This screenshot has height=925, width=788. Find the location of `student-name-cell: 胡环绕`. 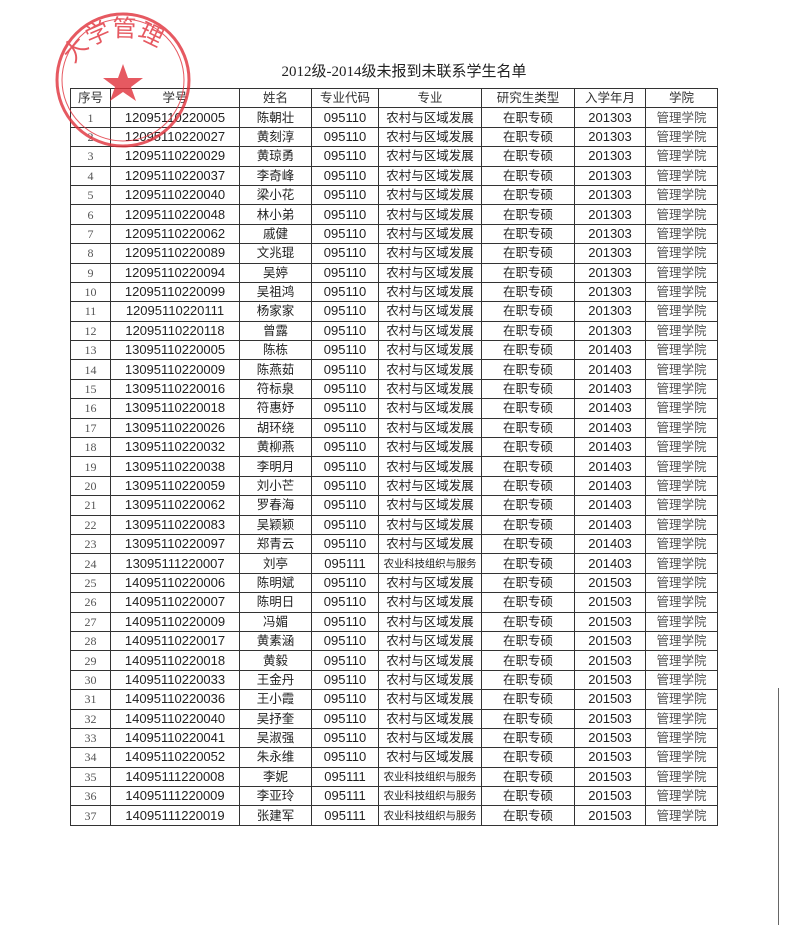

student-name-cell: 胡环绕 is located at coordinates (275, 428).